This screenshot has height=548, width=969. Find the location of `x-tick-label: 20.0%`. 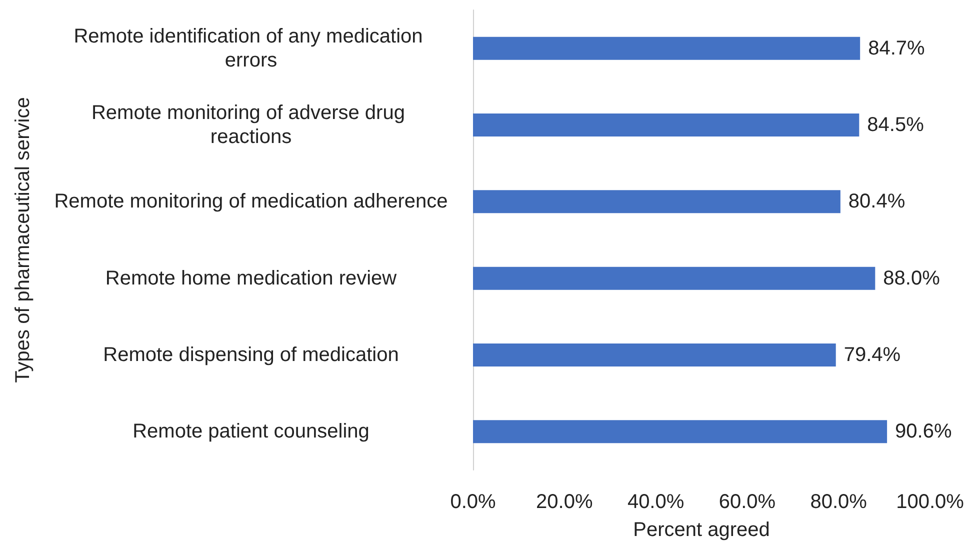

x-tick-label: 20.0% is located at coordinates (564, 502).